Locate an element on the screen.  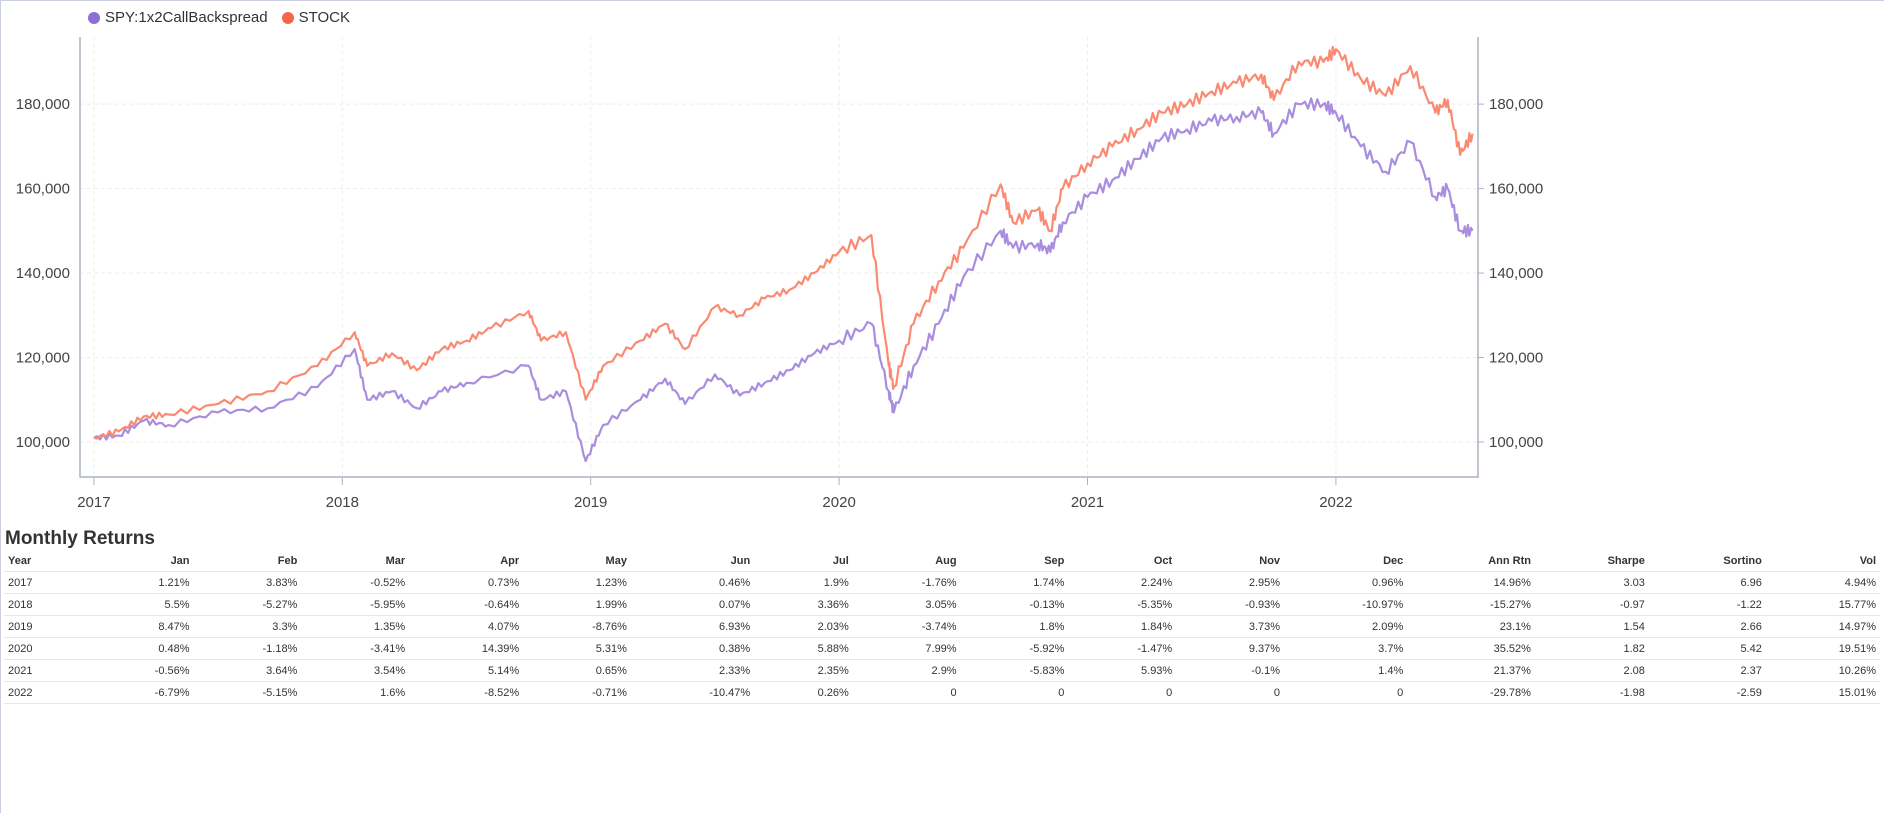
value-cell: -0.97 is located at coordinates (1591, 604).